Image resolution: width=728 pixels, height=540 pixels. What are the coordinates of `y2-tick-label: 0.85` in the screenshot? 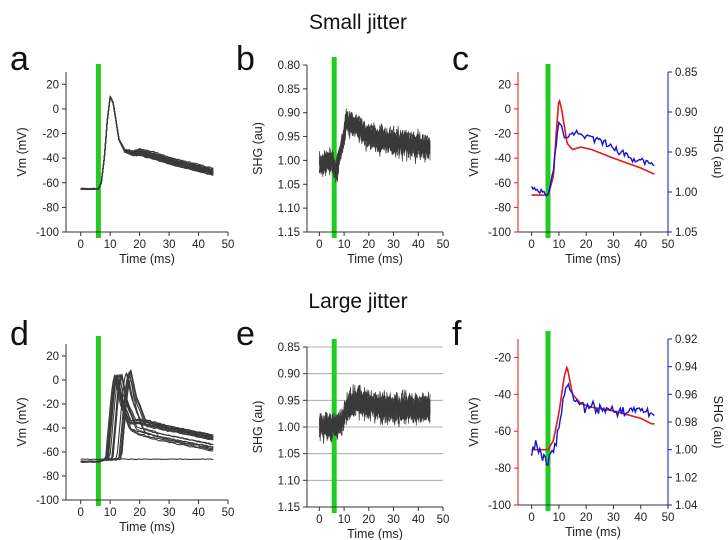 It's located at (686, 73).